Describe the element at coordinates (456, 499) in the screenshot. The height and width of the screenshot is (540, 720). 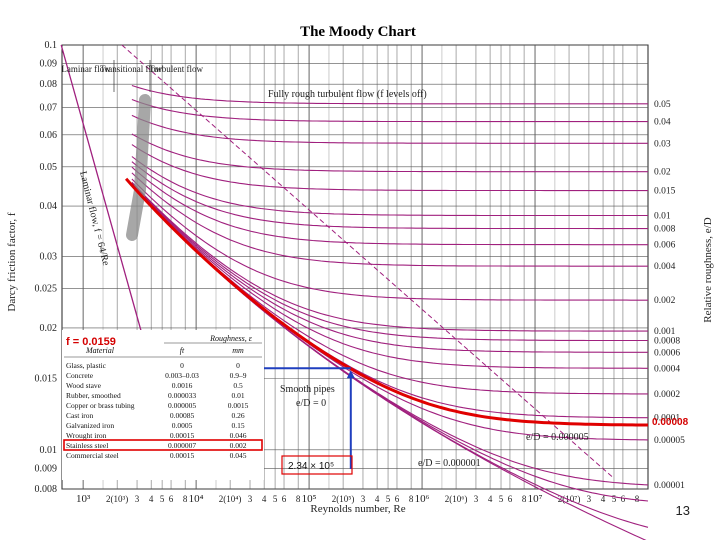
I see `x-tick-label: 2(10⁶)` at that location.